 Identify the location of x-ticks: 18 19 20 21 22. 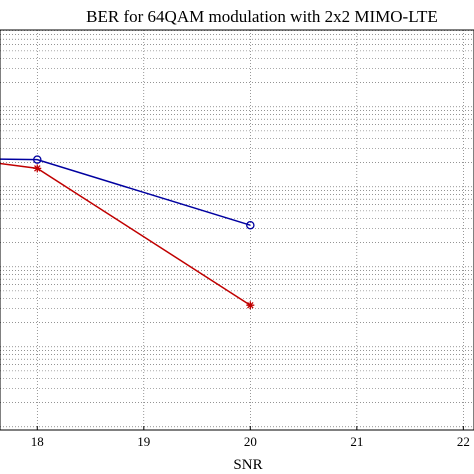
(250, 437).